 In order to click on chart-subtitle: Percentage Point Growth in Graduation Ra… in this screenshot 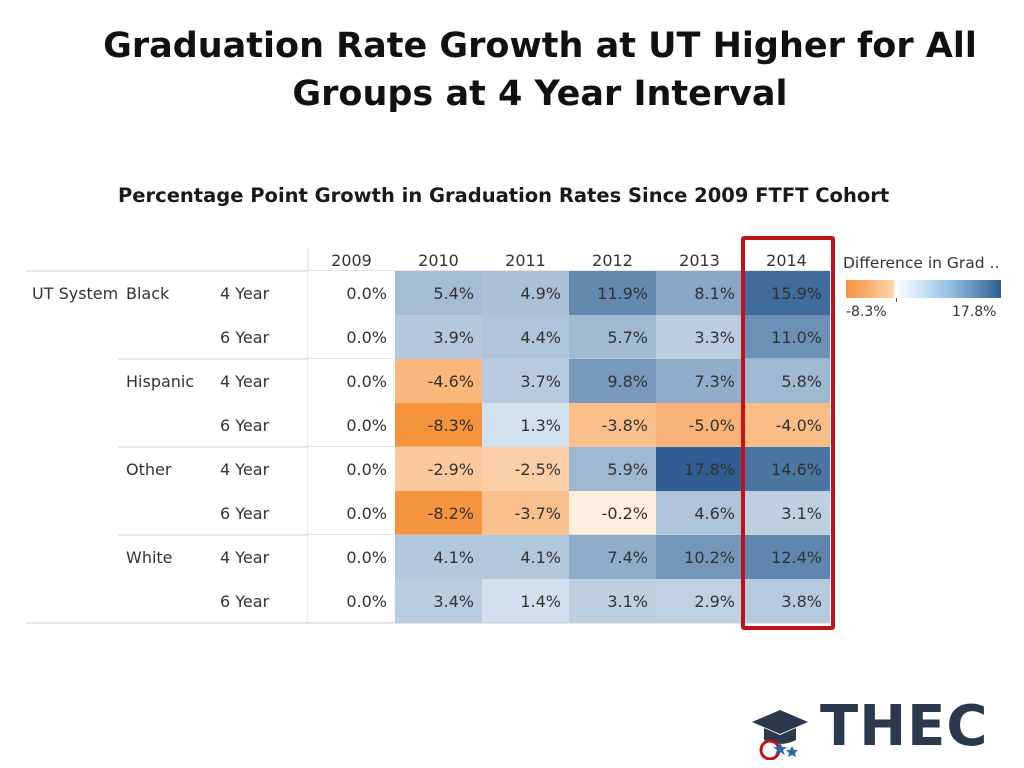, I will do `click(504, 195)`.